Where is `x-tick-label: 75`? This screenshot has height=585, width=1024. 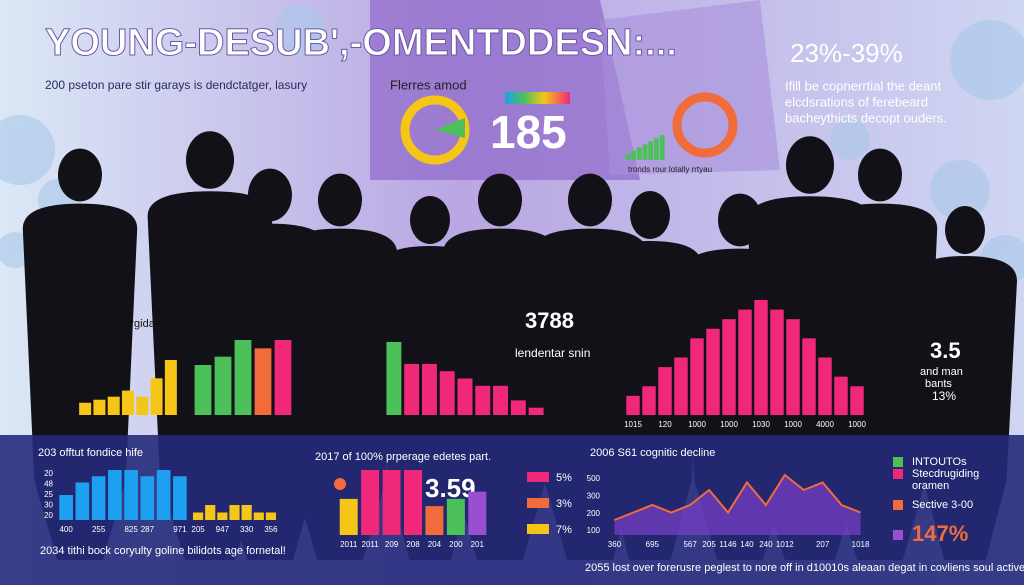
x-tick-label: 75 is located at coordinates (465, 424).